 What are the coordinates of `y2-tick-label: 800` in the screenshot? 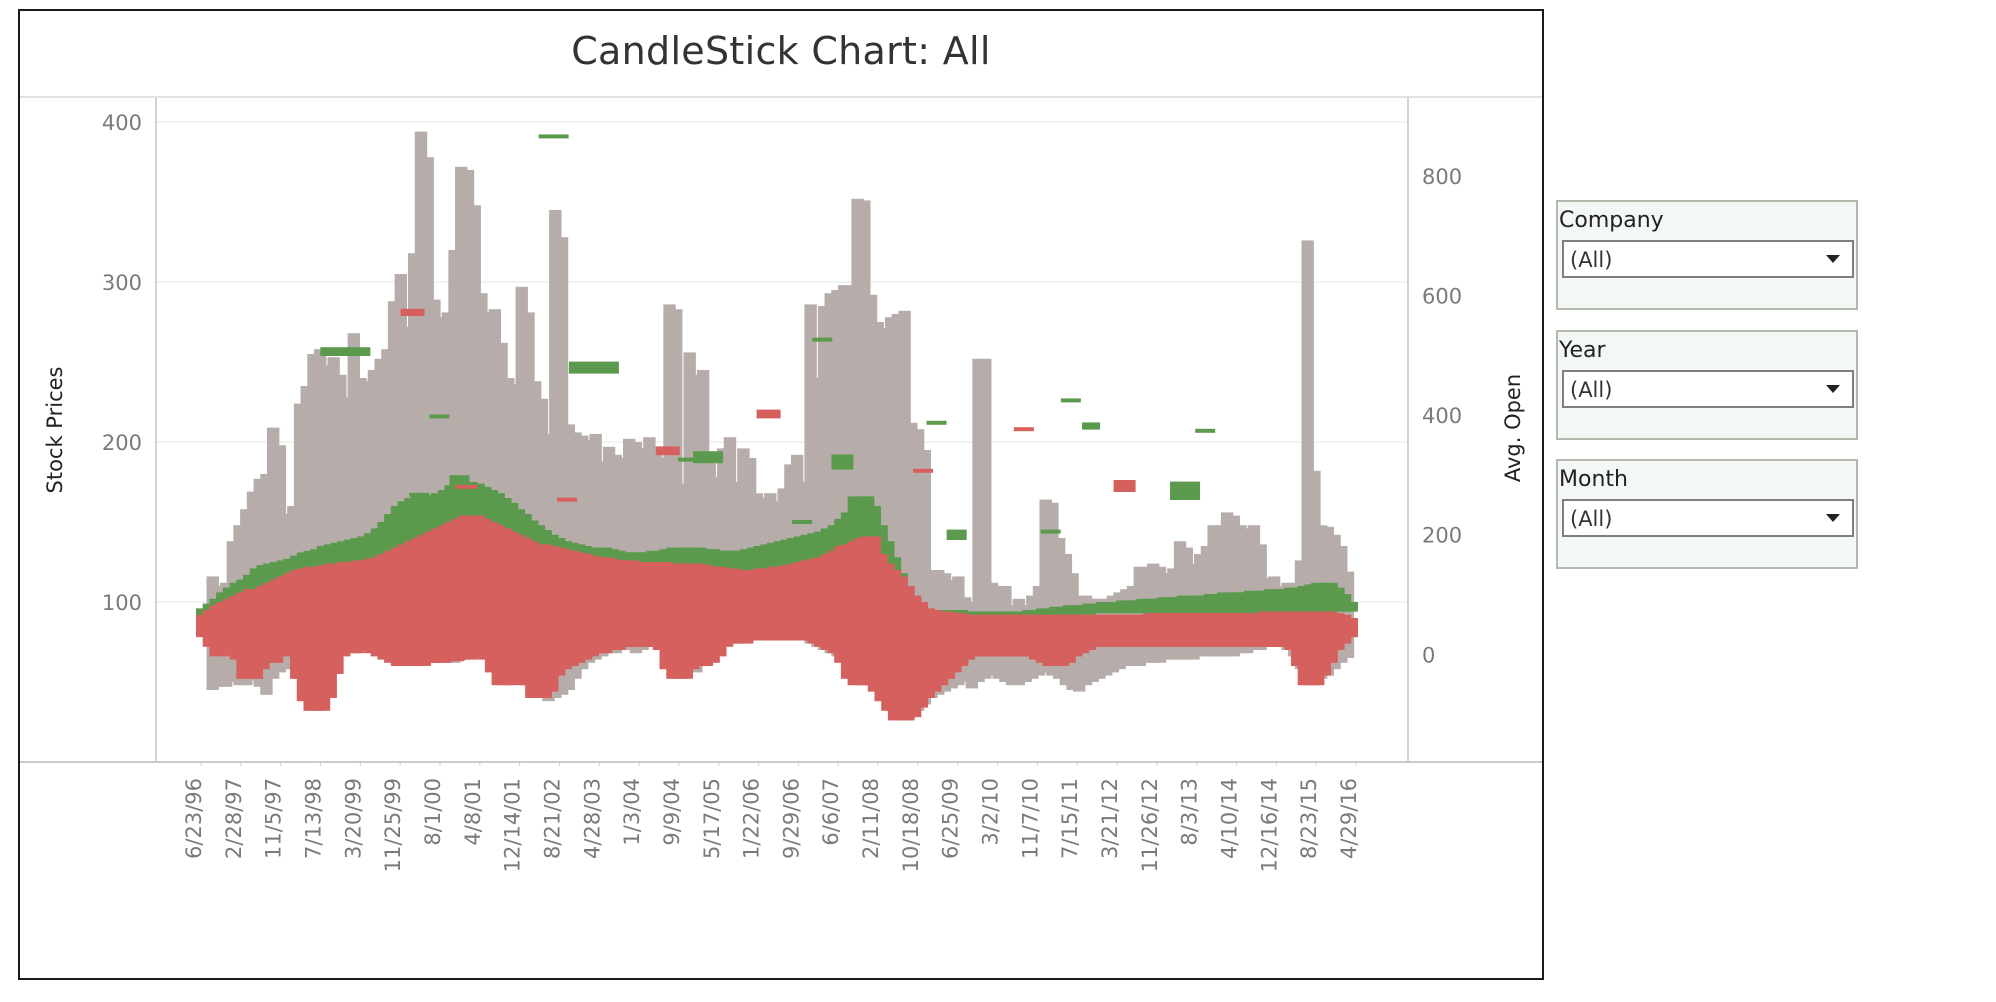 It's located at (1442, 177).